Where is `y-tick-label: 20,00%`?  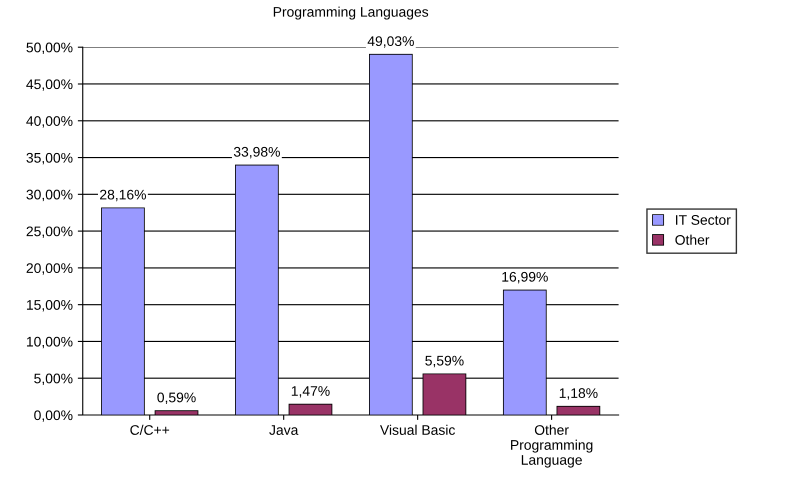
y-tick-label: 20,00% is located at coordinates (49, 269).